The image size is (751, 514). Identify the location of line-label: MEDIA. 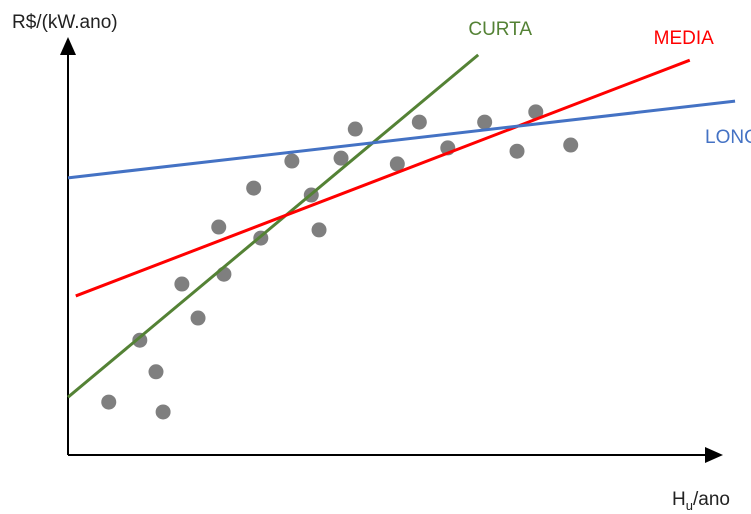
(684, 38).